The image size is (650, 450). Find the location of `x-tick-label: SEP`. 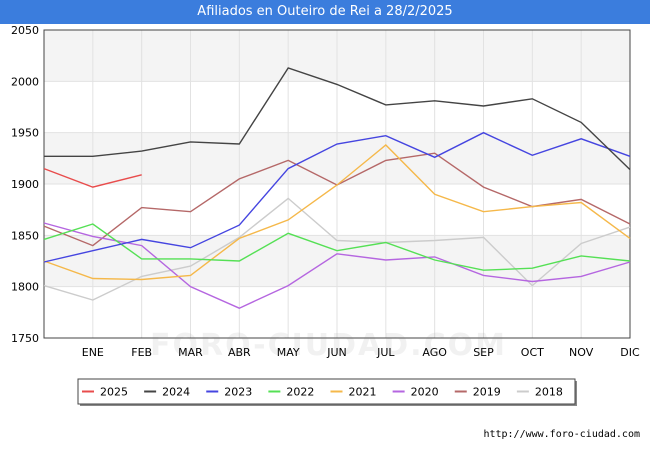

x-tick-label: SEP is located at coordinates (483, 352).